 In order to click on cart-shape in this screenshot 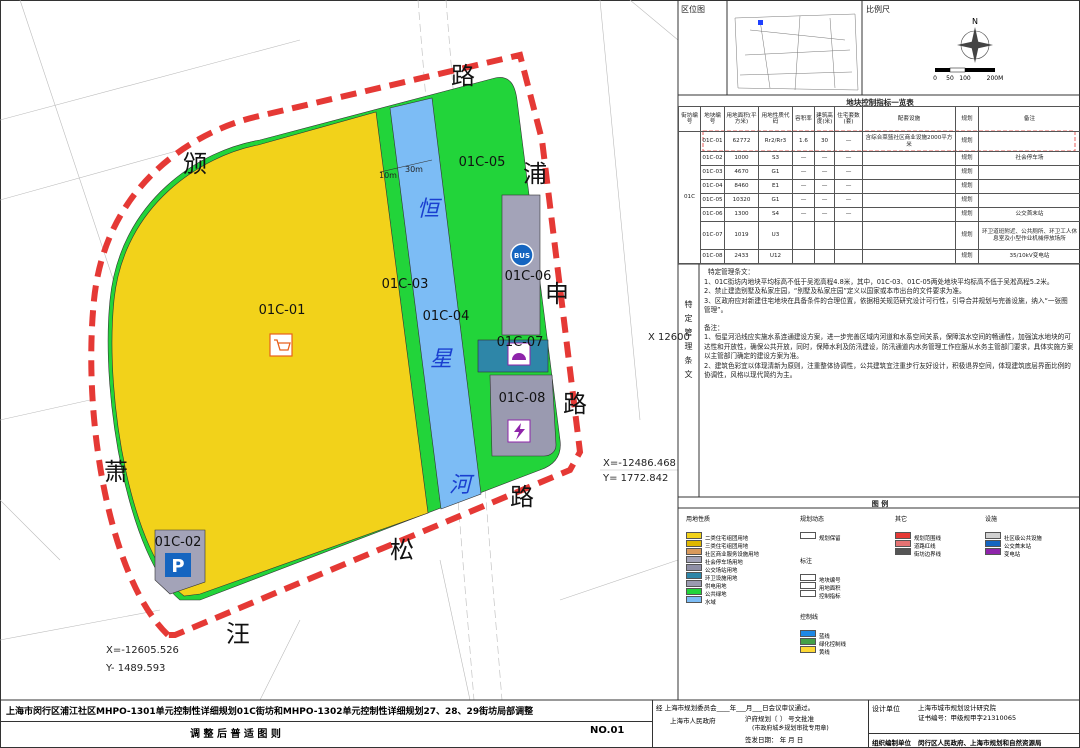, I will do `click(282, 345)`.